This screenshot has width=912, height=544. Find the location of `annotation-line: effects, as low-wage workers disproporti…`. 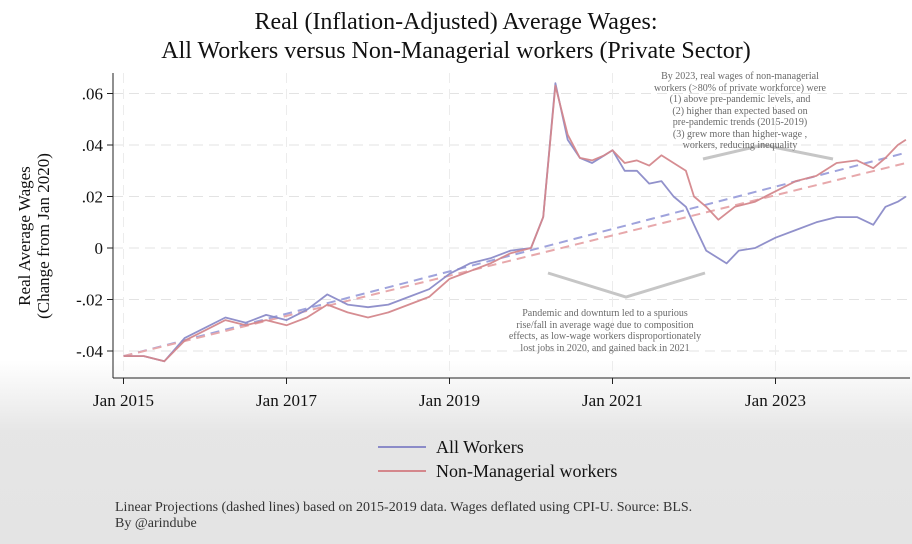

annotation-line: effects, as low-wage workers disproporti… is located at coordinates (605, 336).